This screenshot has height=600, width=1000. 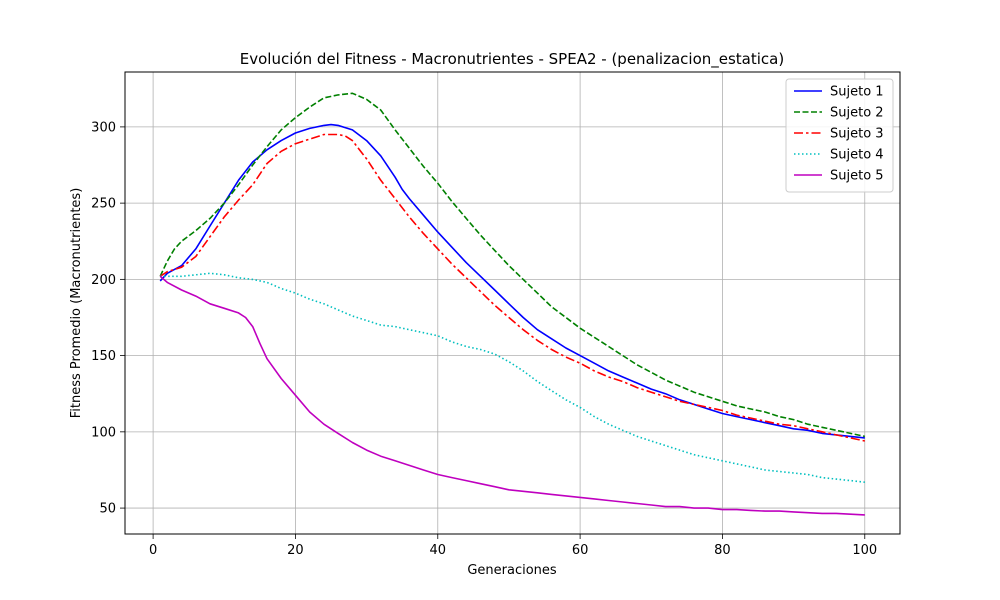 What do you see at coordinates (857, 113) in the screenshot?
I see `legend-label: Sujeto 2` at bounding box center [857, 113].